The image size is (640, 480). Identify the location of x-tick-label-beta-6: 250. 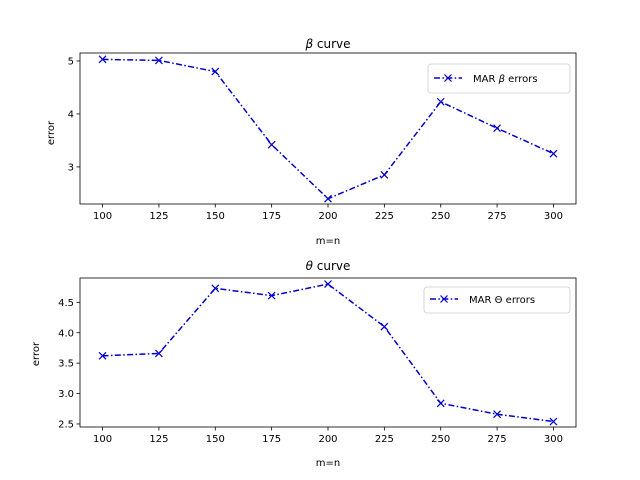
(440, 216).